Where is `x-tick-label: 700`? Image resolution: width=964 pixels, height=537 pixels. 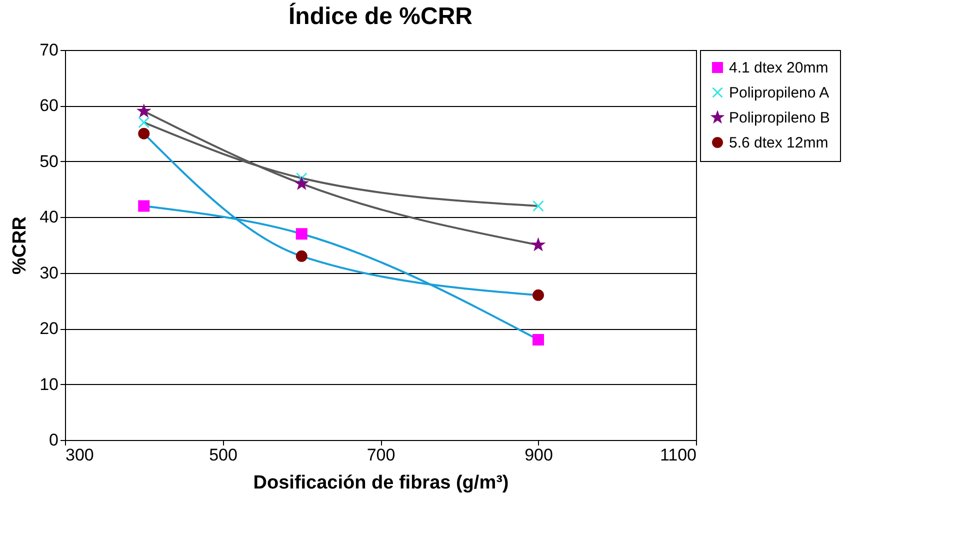
x-tick-label: 700 is located at coordinates (381, 455).